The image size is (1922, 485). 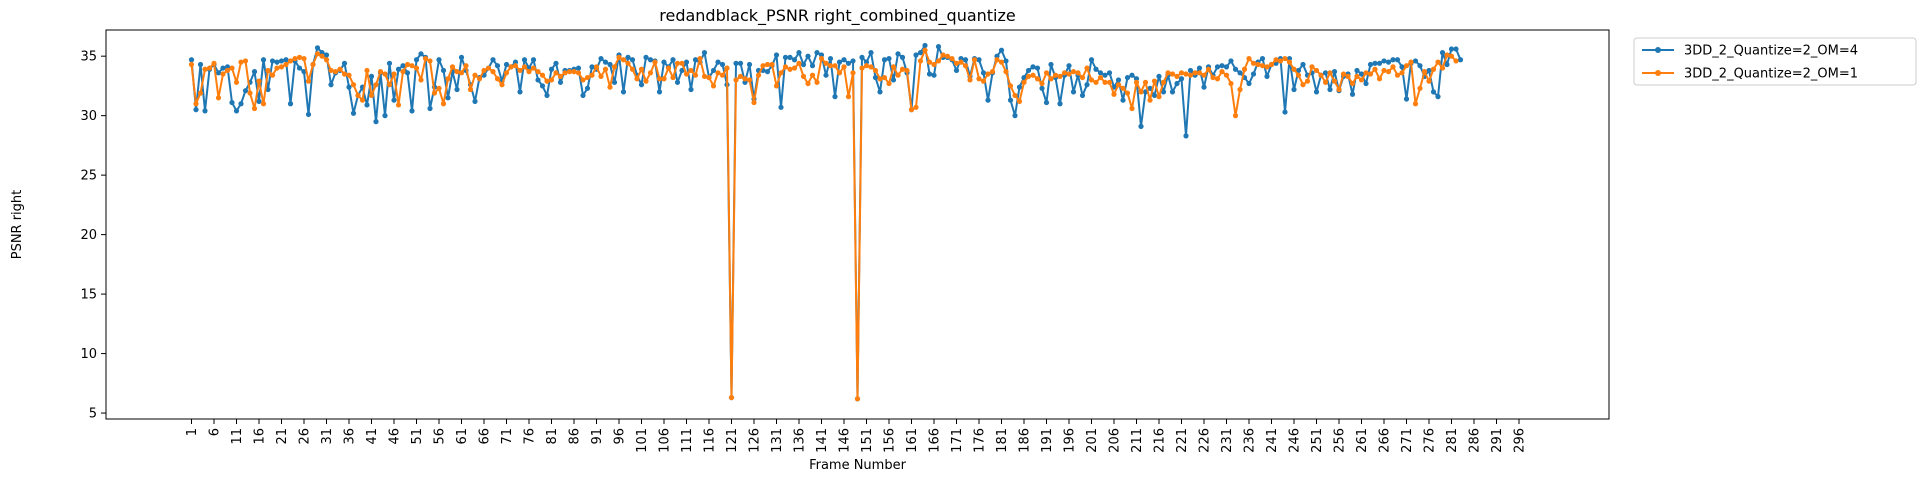 I want to click on x-tick-label: 231, so click(x=1227, y=440).